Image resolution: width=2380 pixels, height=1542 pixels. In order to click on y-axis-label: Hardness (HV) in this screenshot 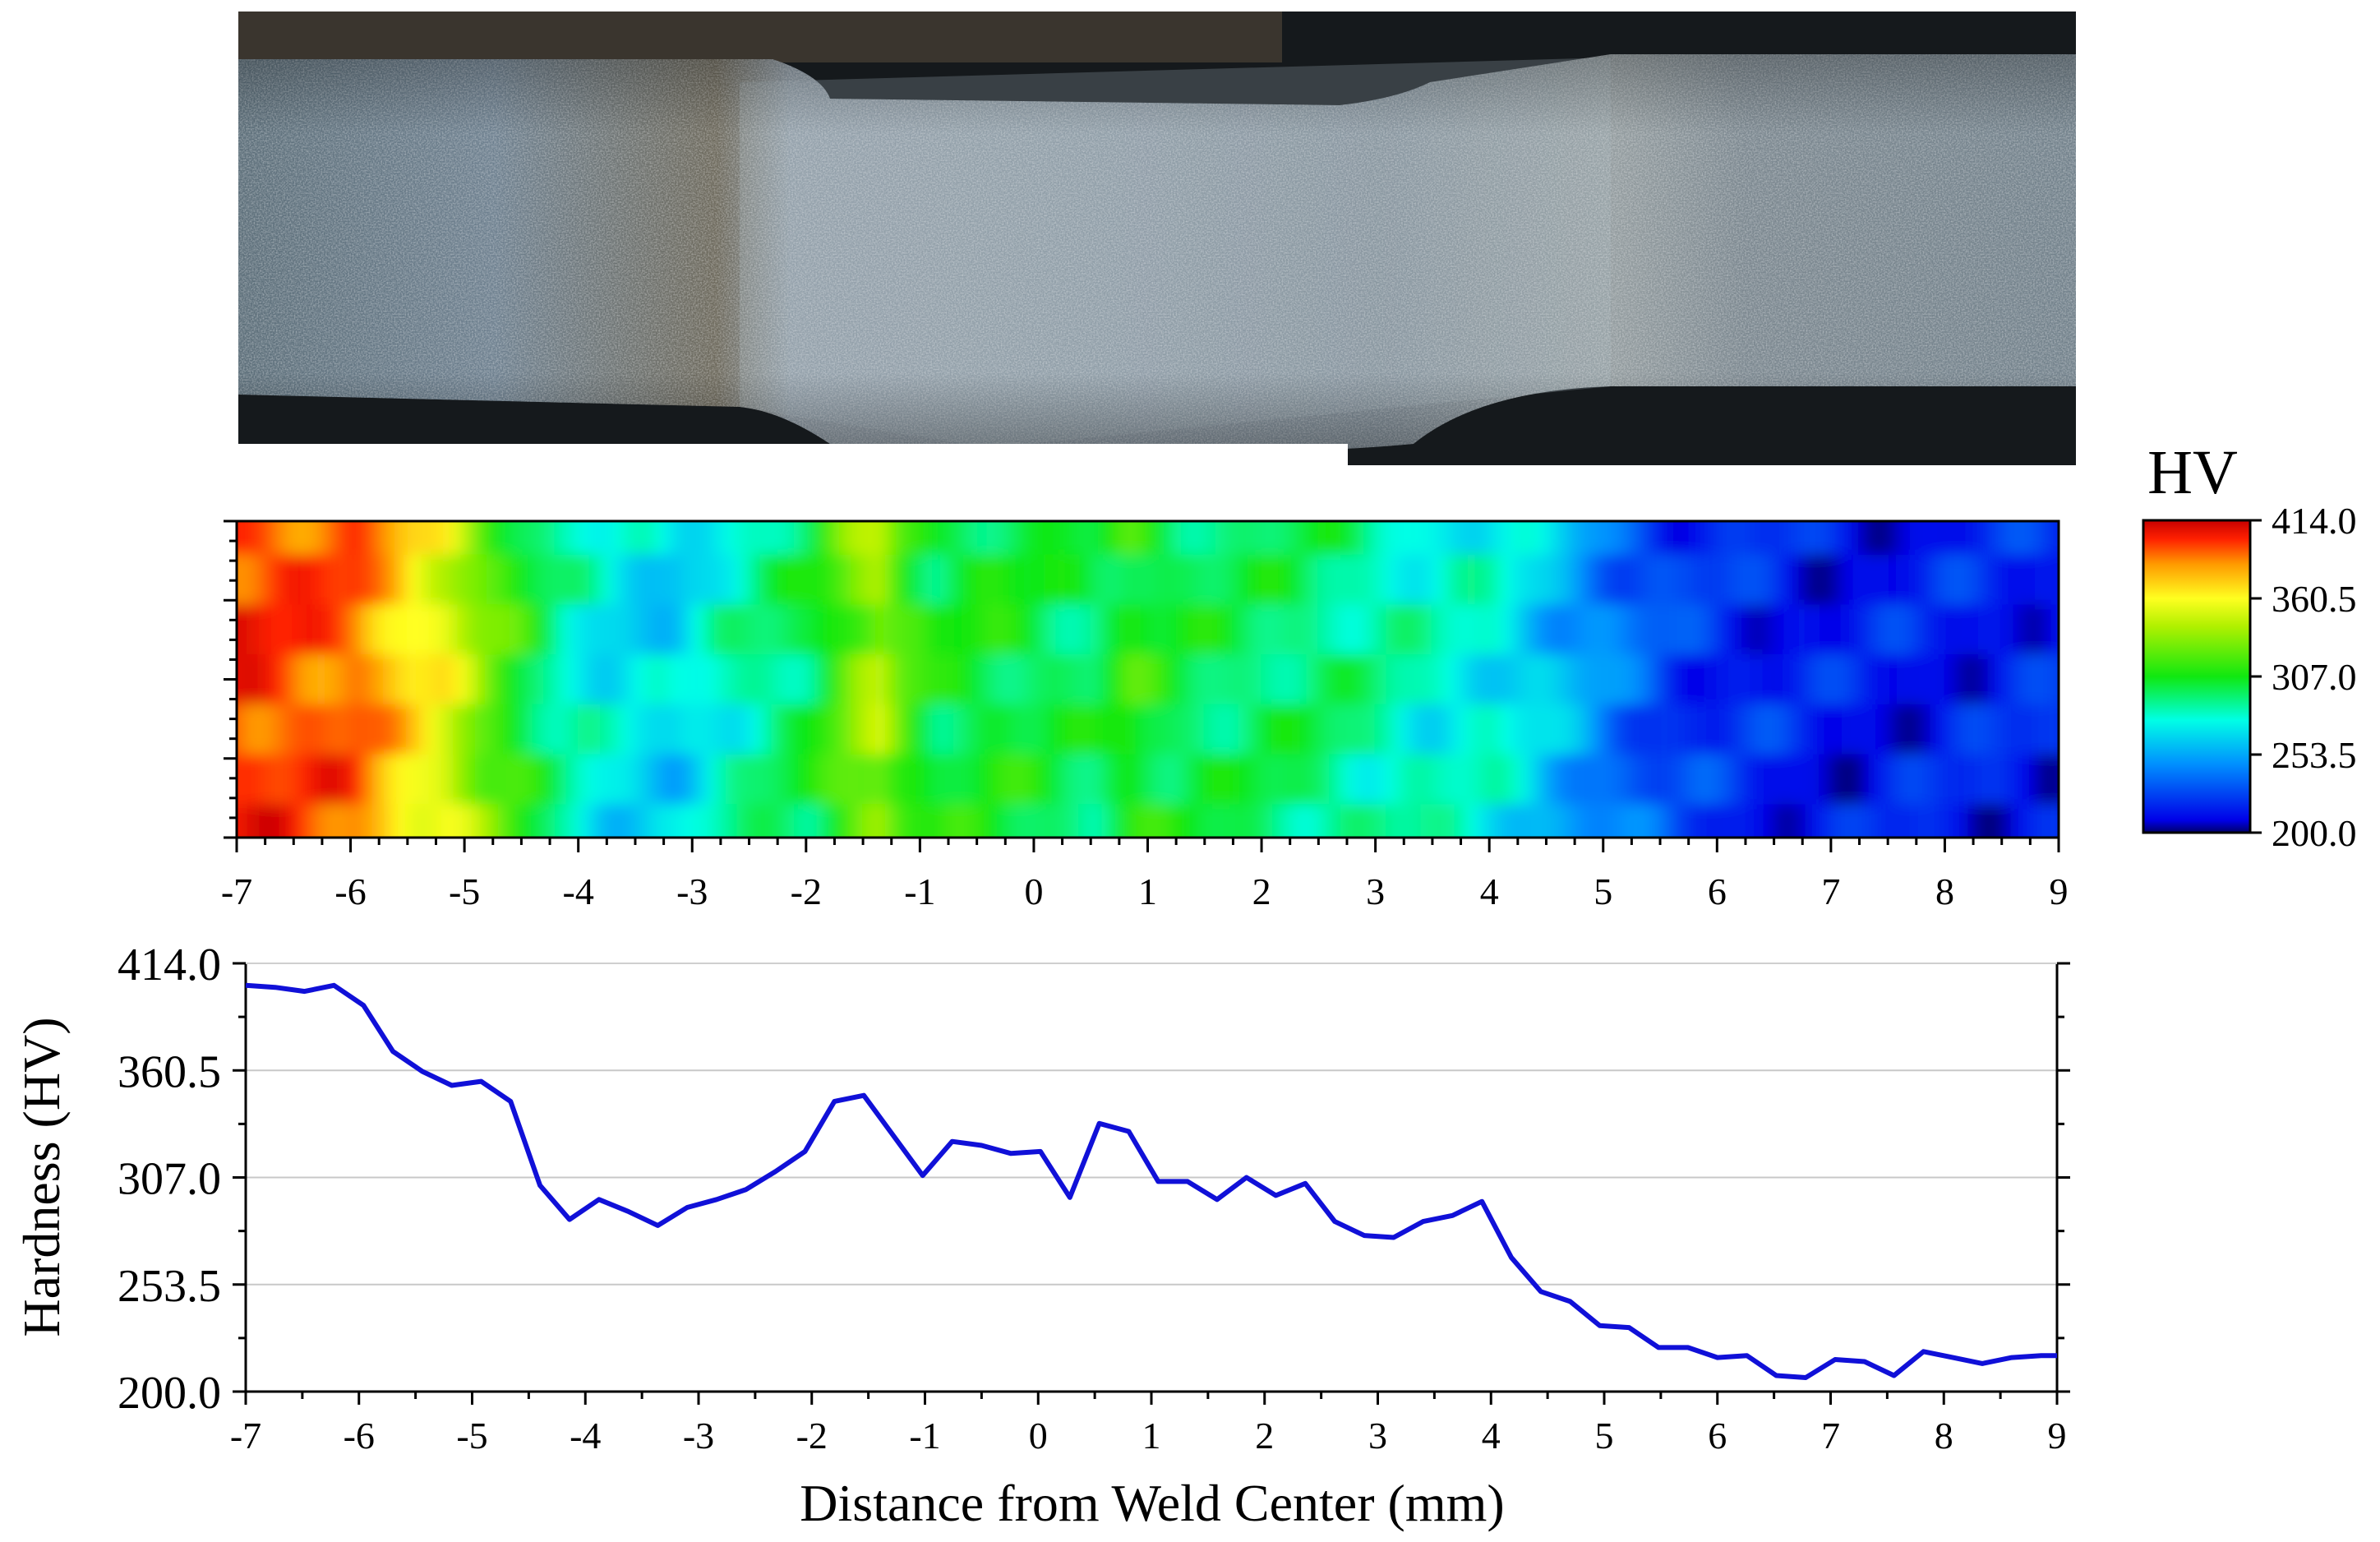, I will do `click(41, 1177)`.